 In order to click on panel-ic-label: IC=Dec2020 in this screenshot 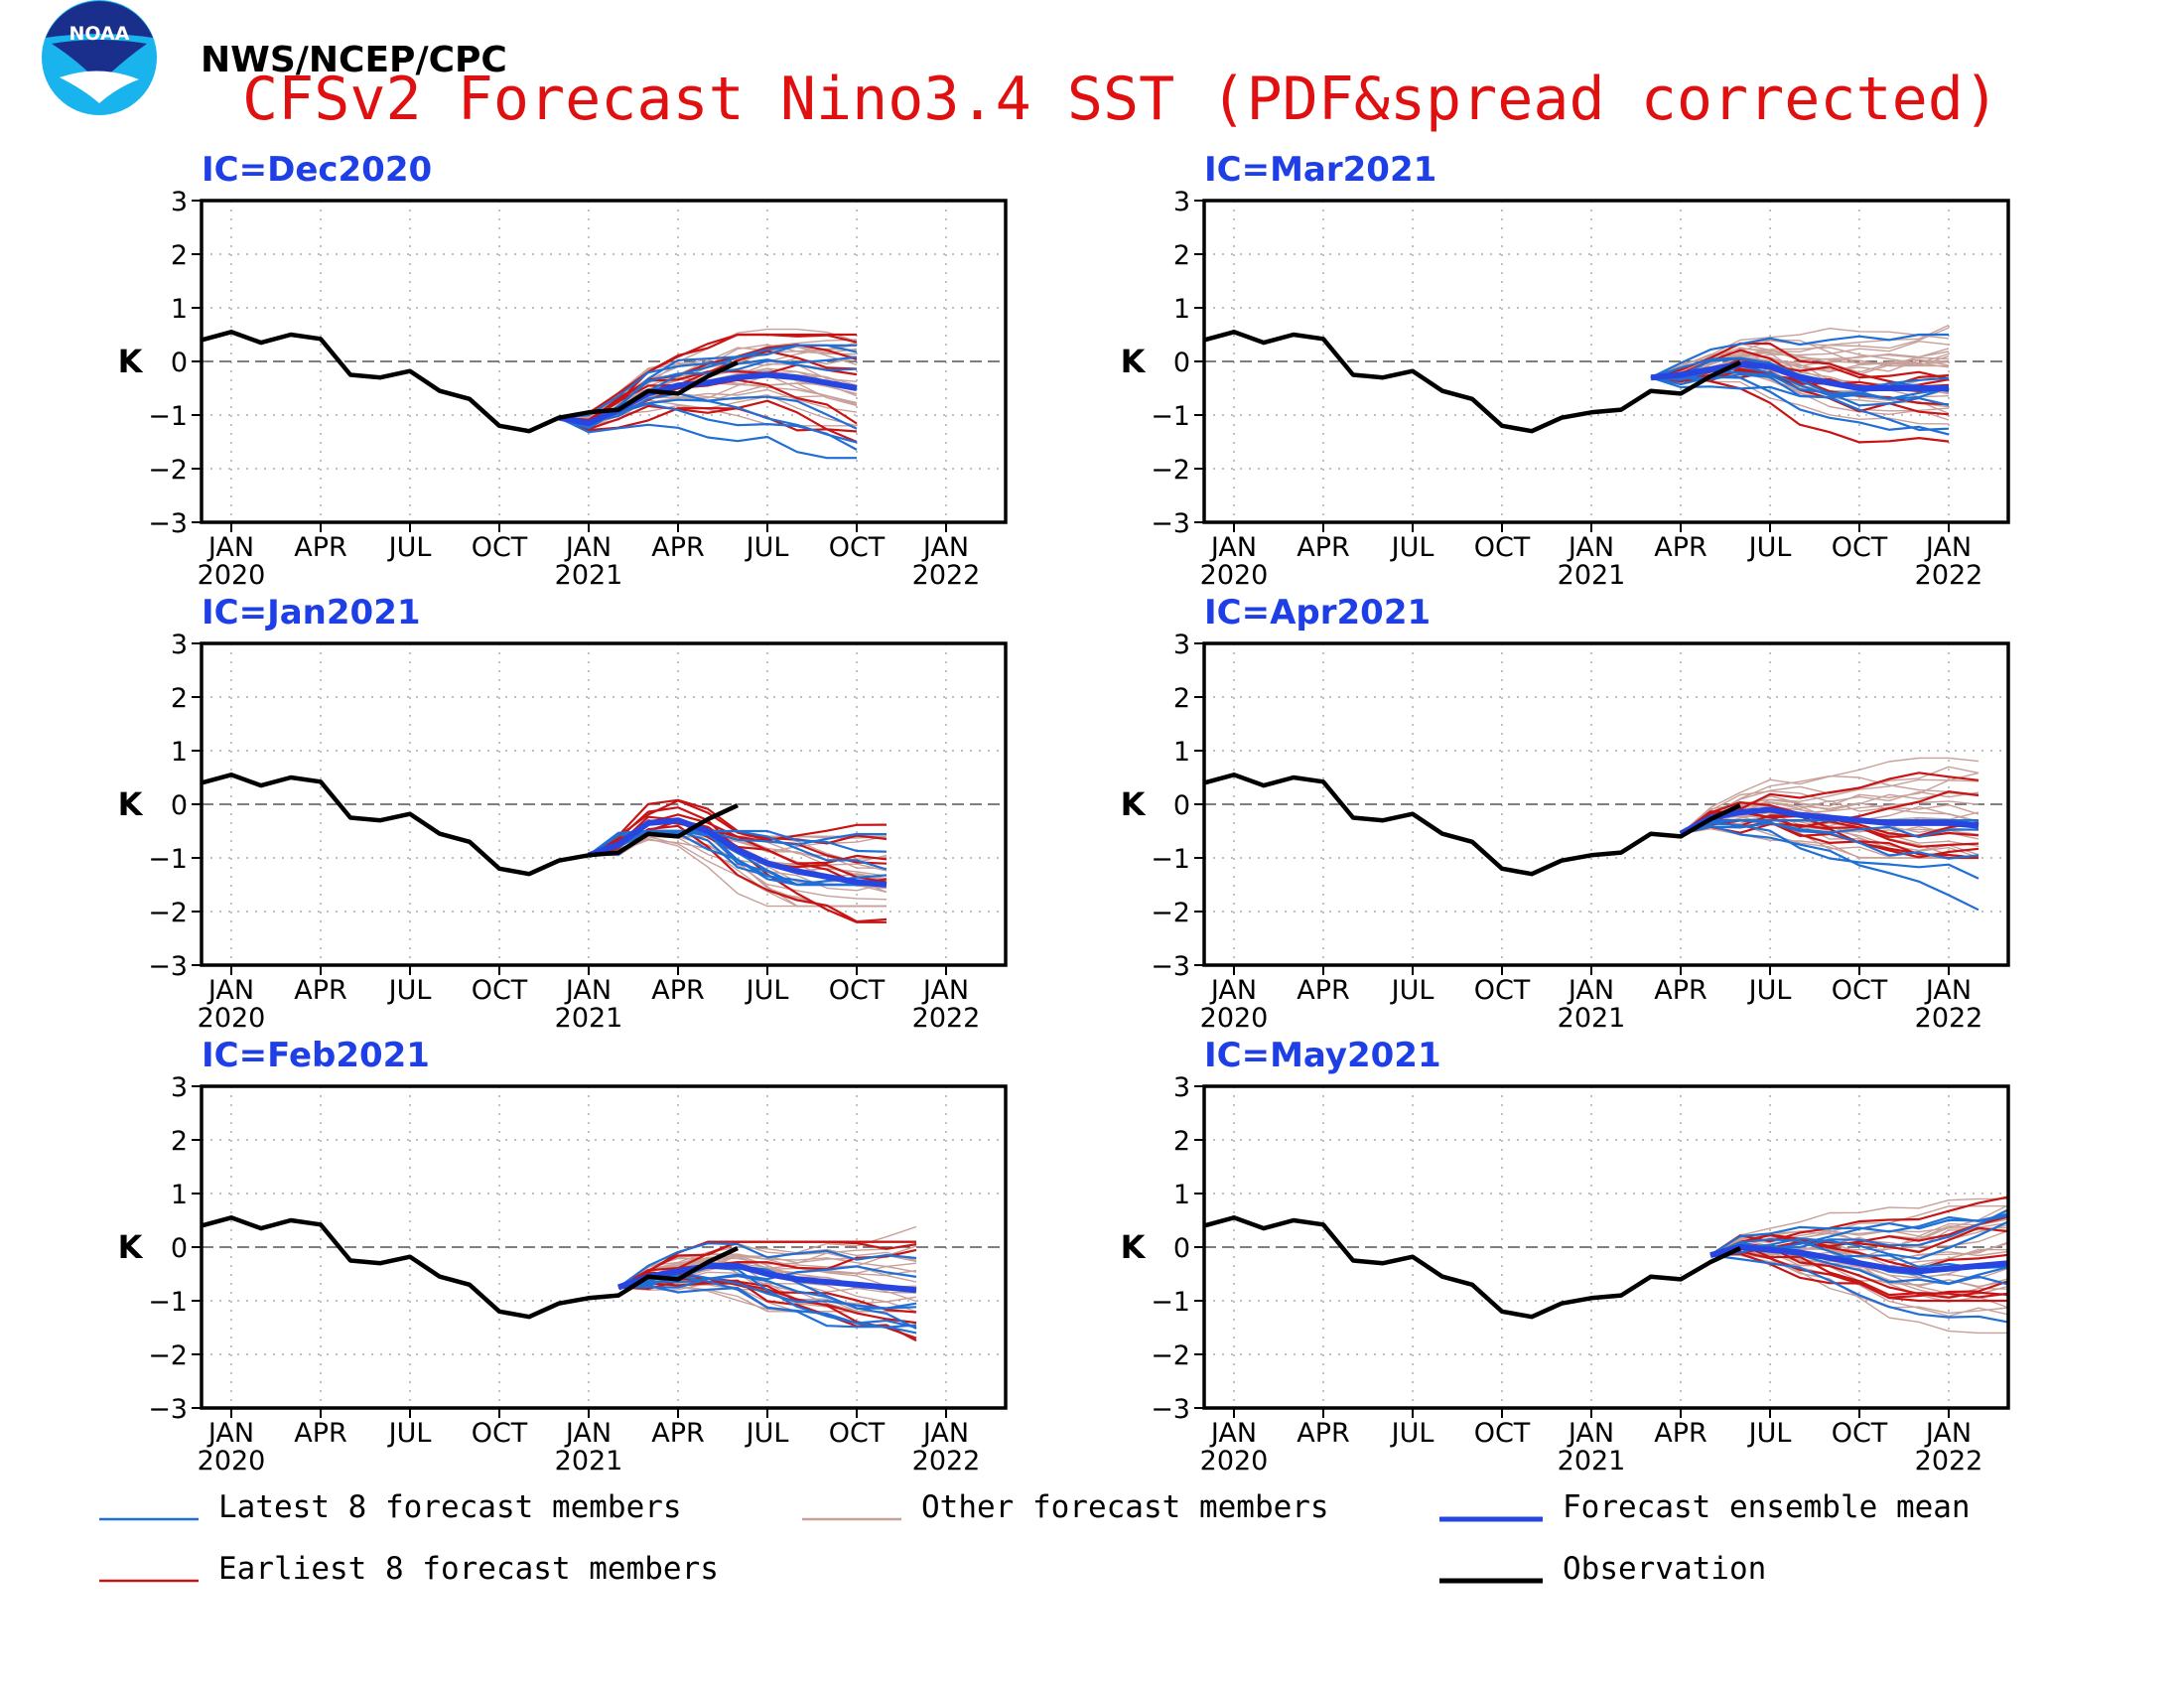, I will do `click(317, 170)`.